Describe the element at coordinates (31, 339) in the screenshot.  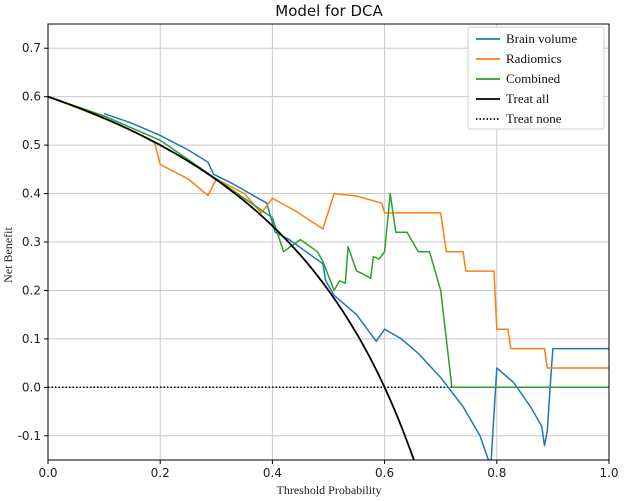
I see `y-tick-label: 0.1` at that location.